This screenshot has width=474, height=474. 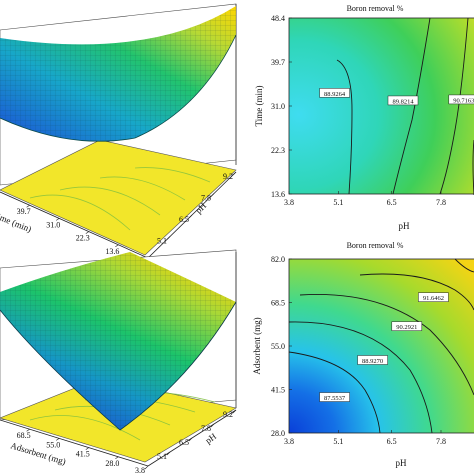 What do you see at coordinates (463, 100) in the screenshot?
I see `contour-label-text: 90.7163` at bounding box center [463, 100].